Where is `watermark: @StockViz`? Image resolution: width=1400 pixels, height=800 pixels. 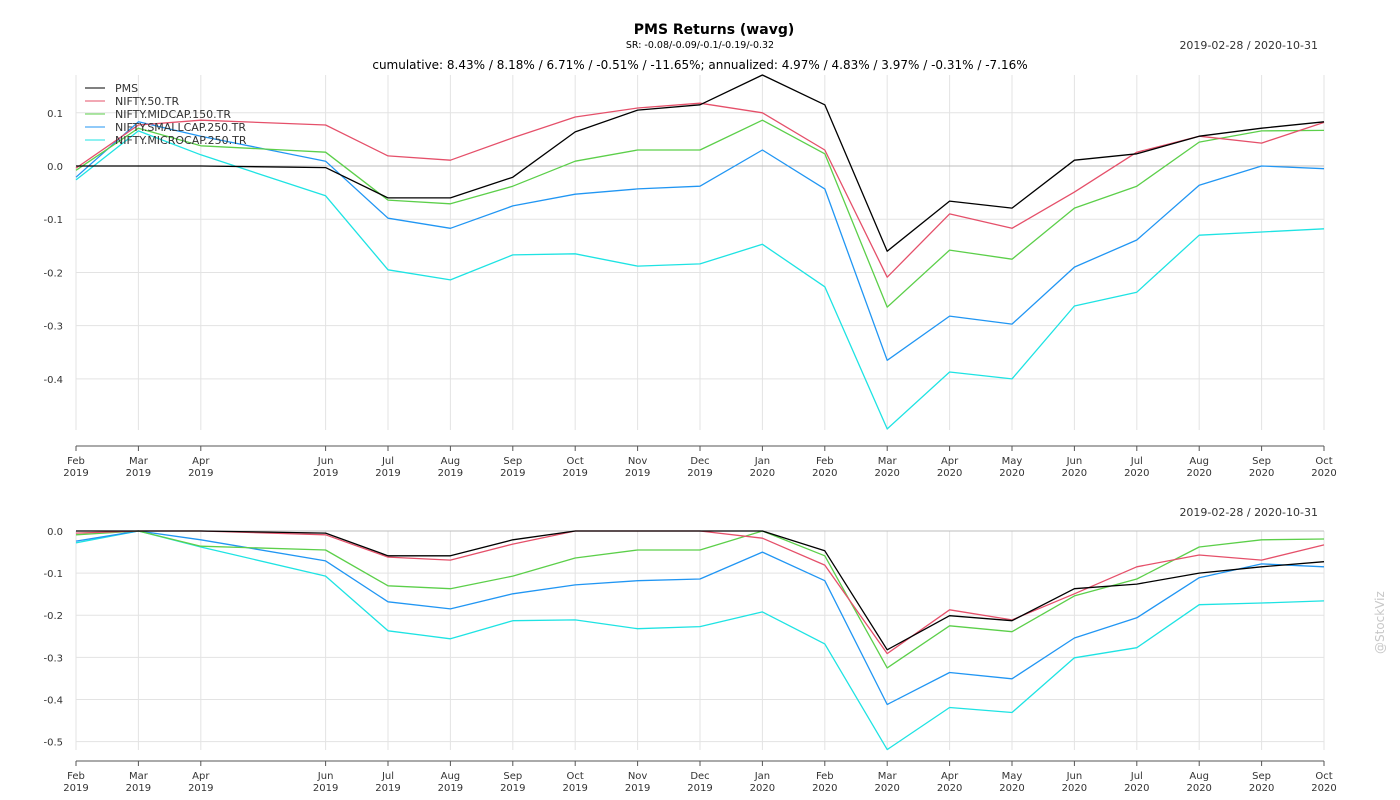 watermark: @StockViz is located at coordinates (1380, 622).